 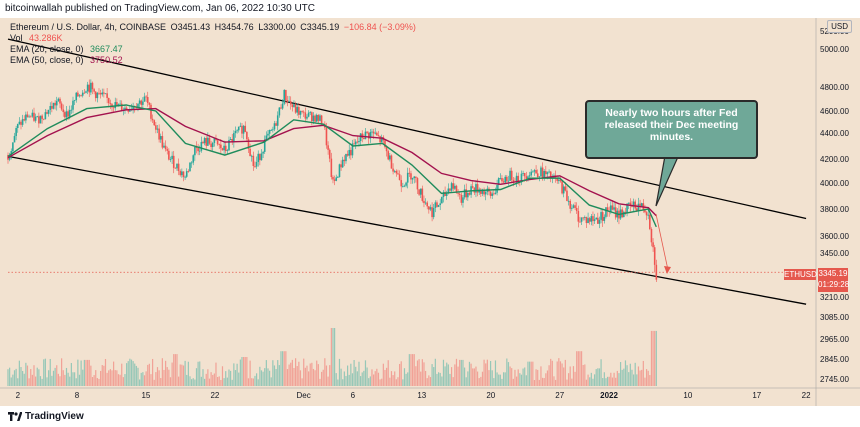 What do you see at coordinates (421, 395) in the screenshot?
I see `x-tick-label: 13` at bounding box center [421, 395].